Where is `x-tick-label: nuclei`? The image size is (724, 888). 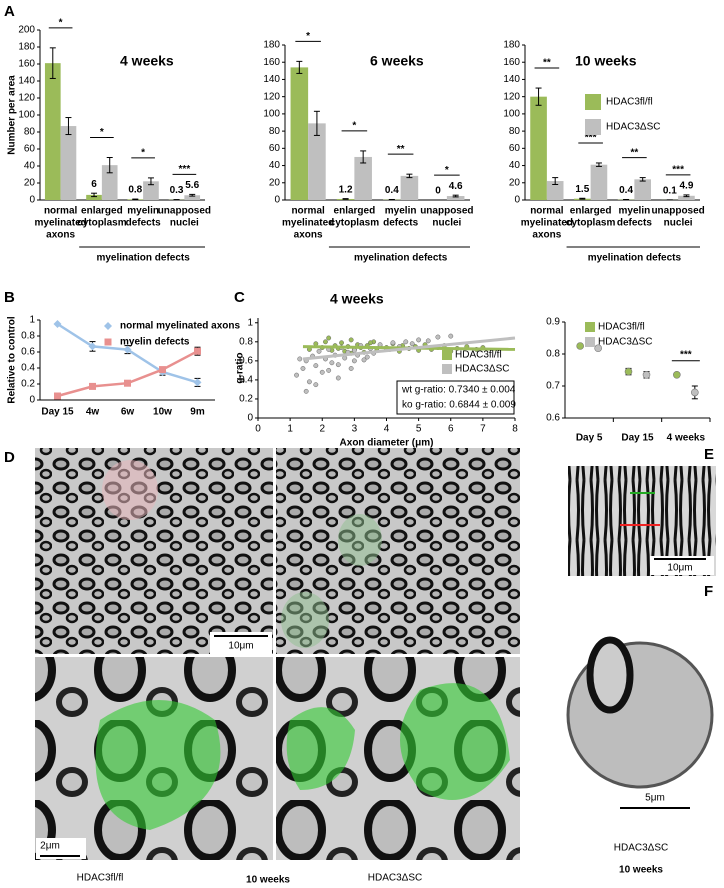
x-tick-label: nuclei is located at coordinates (446, 223).